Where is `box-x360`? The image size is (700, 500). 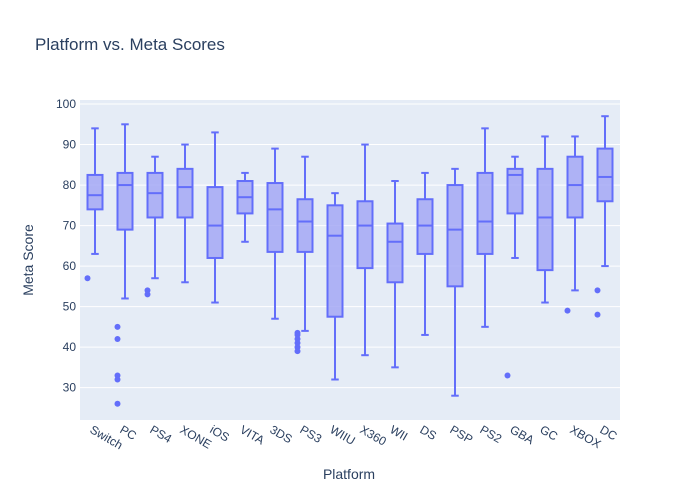 box-x360 is located at coordinates (365, 250).